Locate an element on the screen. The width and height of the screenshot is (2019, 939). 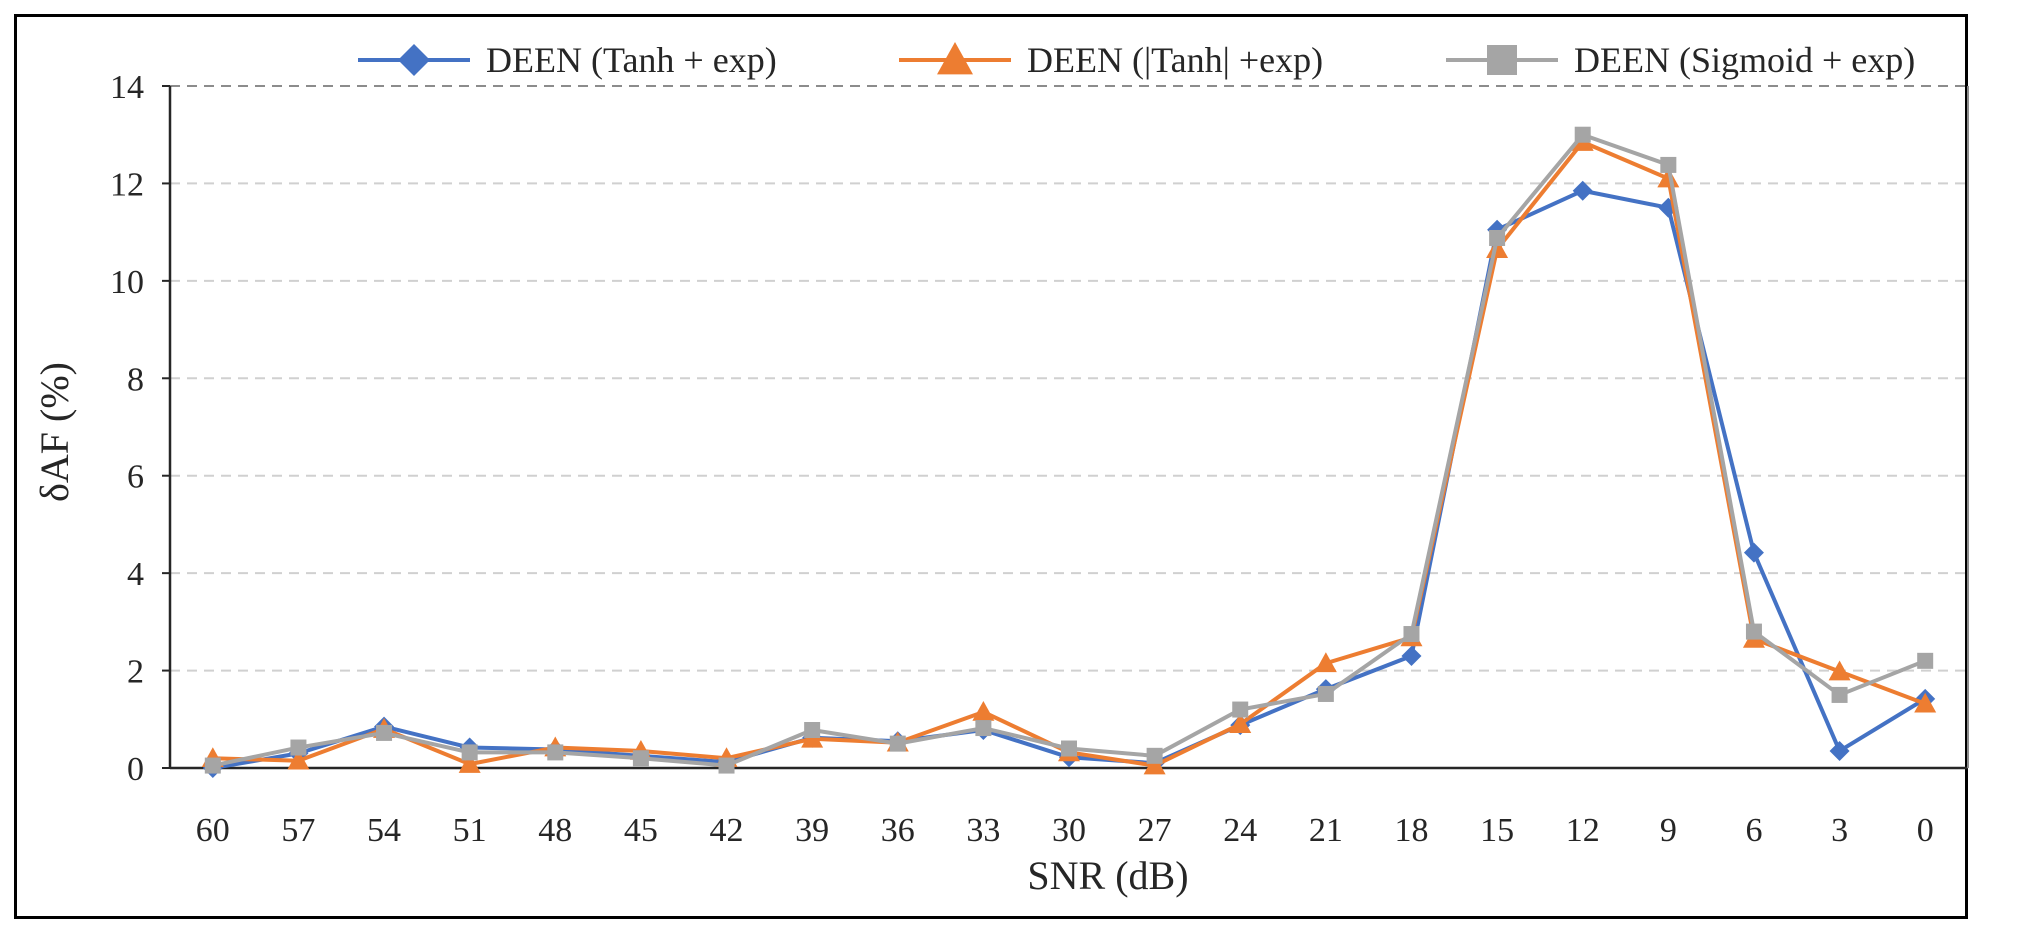
x-tick-labels: 60 57 54 51 48 45 42 39 36 33 30 27 24 21 18 15 12 9 6 3 0 is located at coordinates (1065, 830).